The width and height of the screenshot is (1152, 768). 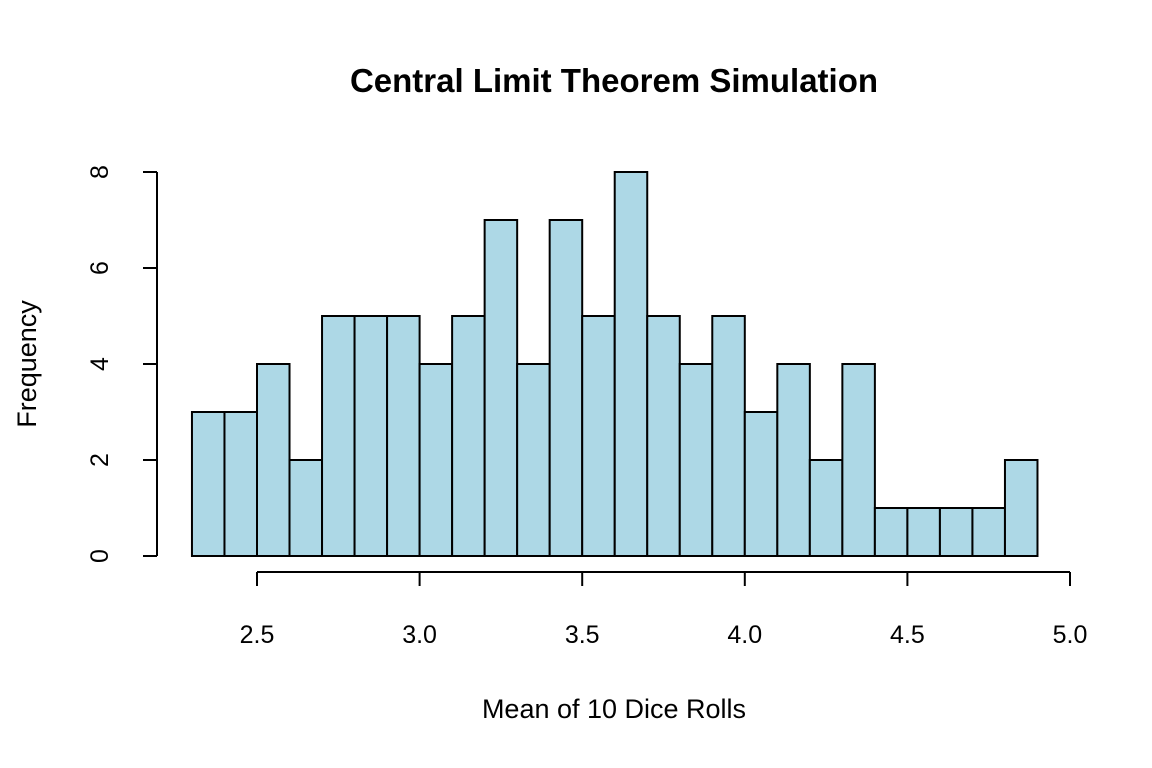 What do you see at coordinates (100, 556) in the screenshot?
I see `y-tick-label-0: 0` at bounding box center [100, 556].